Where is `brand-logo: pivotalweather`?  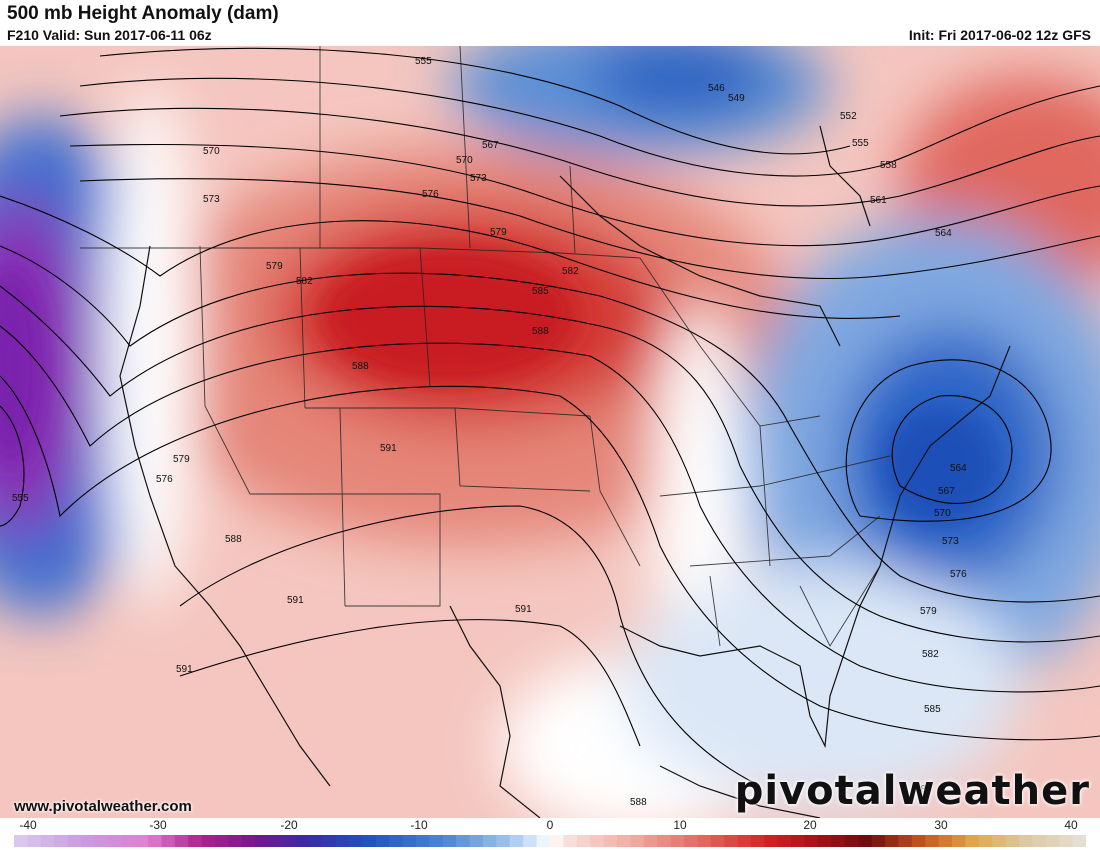
brand-logo: pivotalweather is located at coordinates (912, 791).